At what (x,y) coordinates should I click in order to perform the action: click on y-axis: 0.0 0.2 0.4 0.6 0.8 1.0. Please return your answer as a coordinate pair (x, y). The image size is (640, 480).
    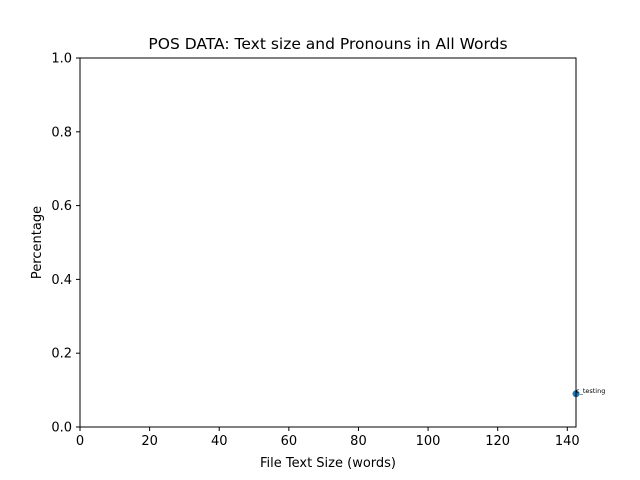
    Looking at the image, I should click on (65, 244).